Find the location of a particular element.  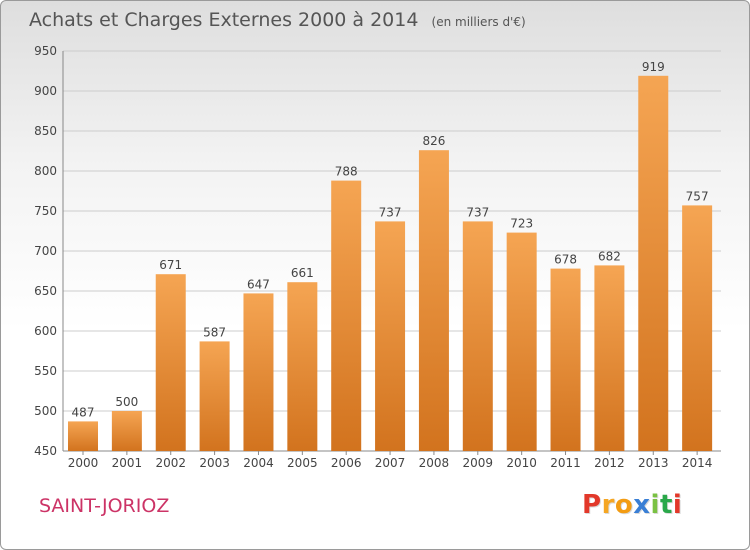

x-tick-label: 2003 is located at coordinates (214, 463).